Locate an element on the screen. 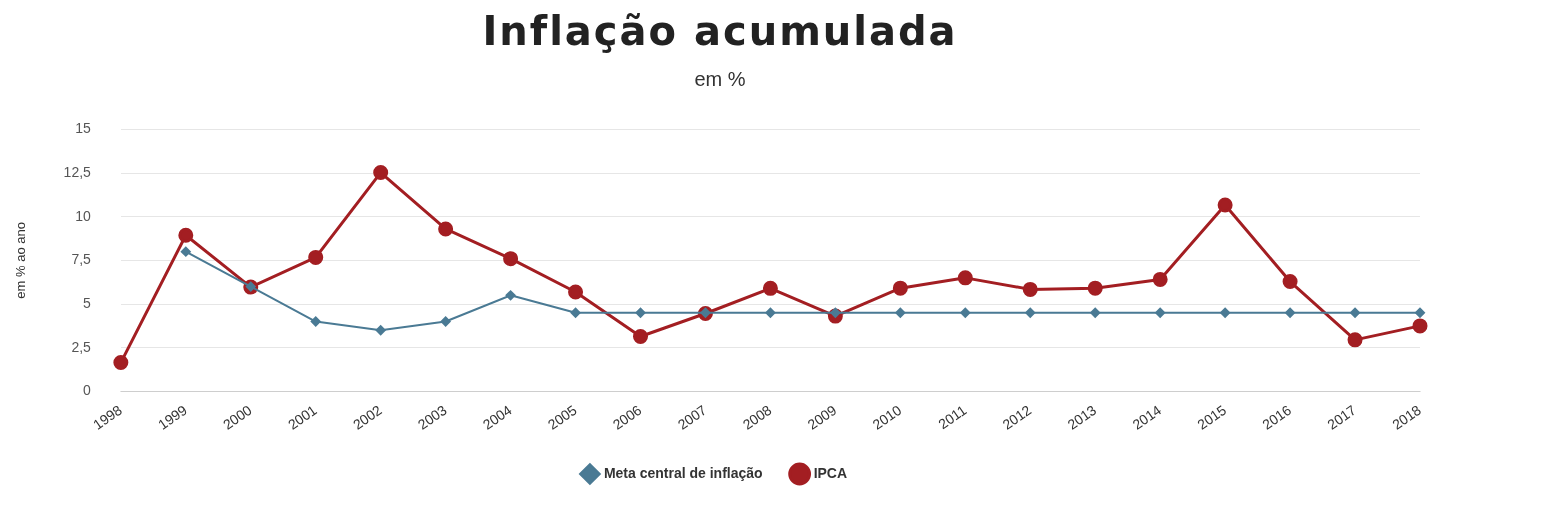 The width and height of the screenshot is (1566, 510). y-tick-label: 7,5 is located at coordinates (81, 259).